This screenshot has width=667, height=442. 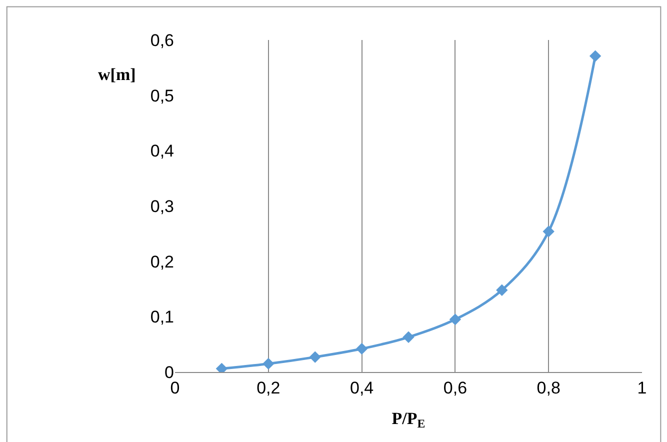 What do you see at coordinates (162, 151) in the screenshot?
I see `y-tick-label: 0,4` at bounding box center [162, 151].